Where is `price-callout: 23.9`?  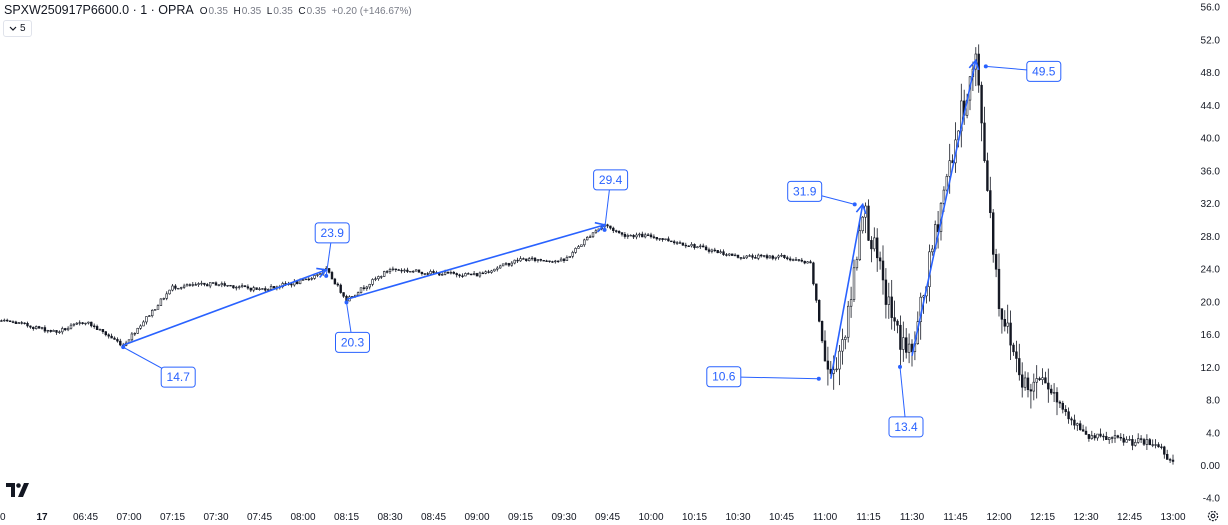 price-callout: 23.9 is located at coordinates (332, 250).